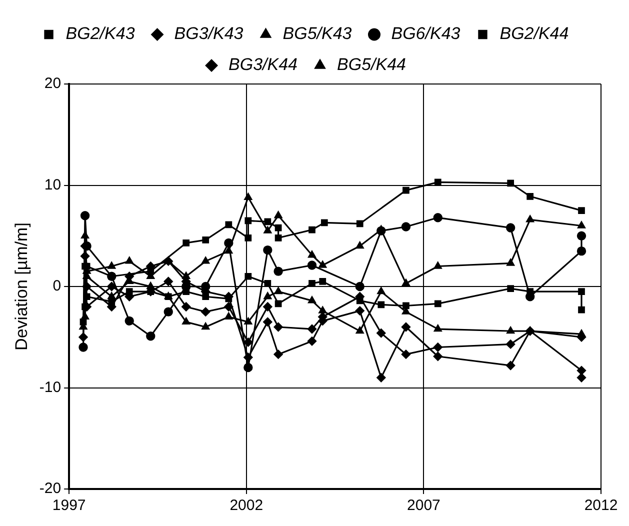  What do you see at coordinates (601, 505) in the screenshot?
I see `x-tick-label: 2012` at bounding box center [601, 505].